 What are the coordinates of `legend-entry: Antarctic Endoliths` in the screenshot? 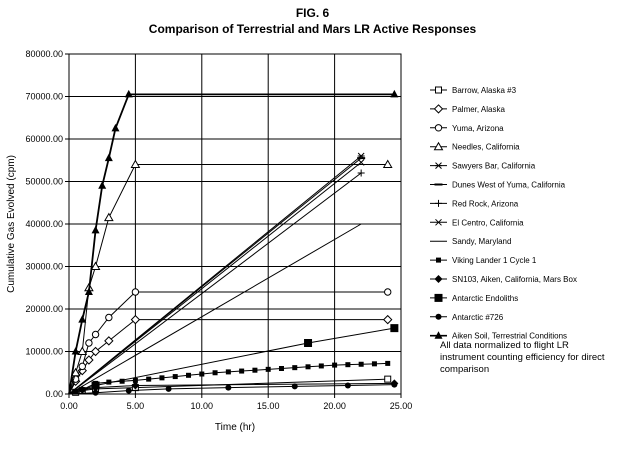 It's located at (474, 298).